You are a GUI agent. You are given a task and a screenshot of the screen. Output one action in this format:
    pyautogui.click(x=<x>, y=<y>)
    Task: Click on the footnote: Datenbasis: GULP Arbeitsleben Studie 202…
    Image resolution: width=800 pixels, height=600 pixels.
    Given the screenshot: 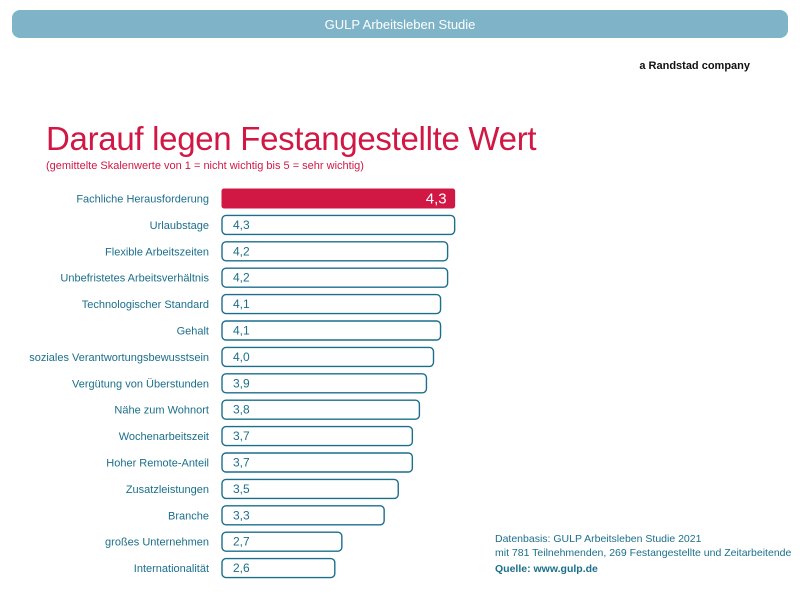 What is the action you would take?
    pyautogui.click(x=643, y=554)
    